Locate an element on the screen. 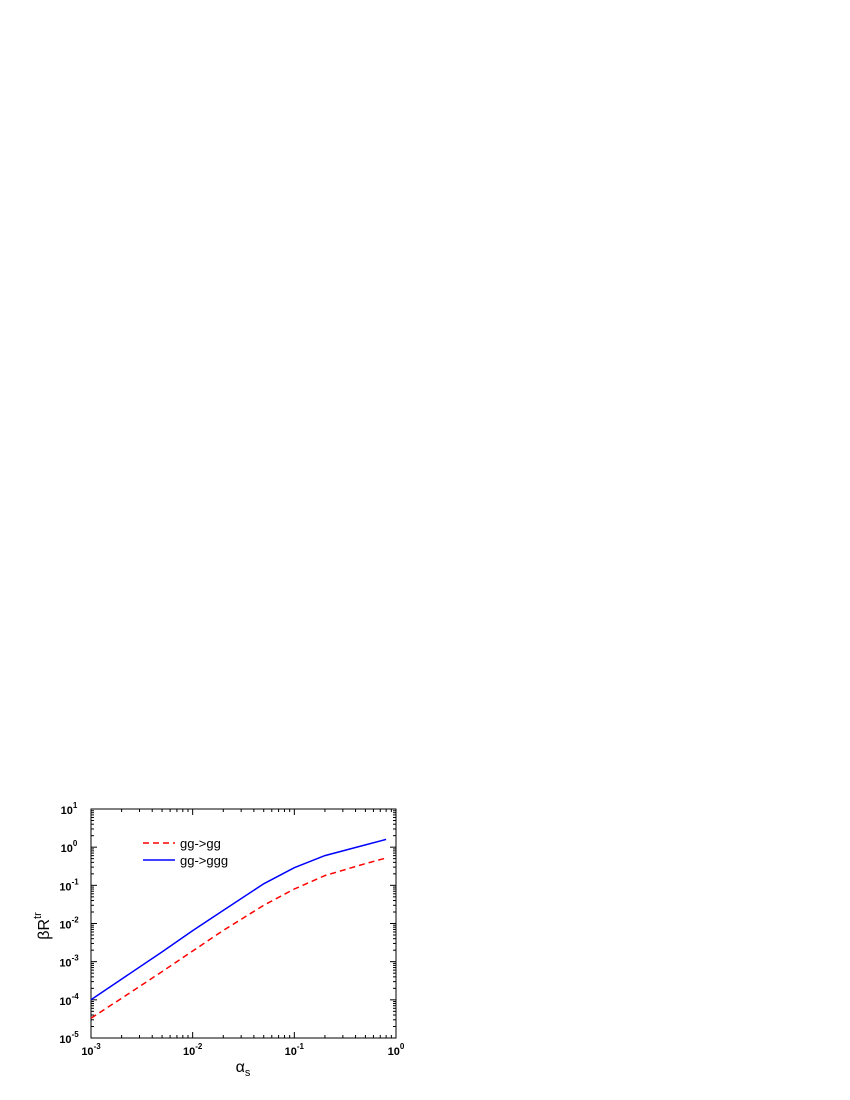 Image resolution: width=850 pixels, height=1100 pixels. legend-label-2: gg->ggg is located at coordinates (204, 860).